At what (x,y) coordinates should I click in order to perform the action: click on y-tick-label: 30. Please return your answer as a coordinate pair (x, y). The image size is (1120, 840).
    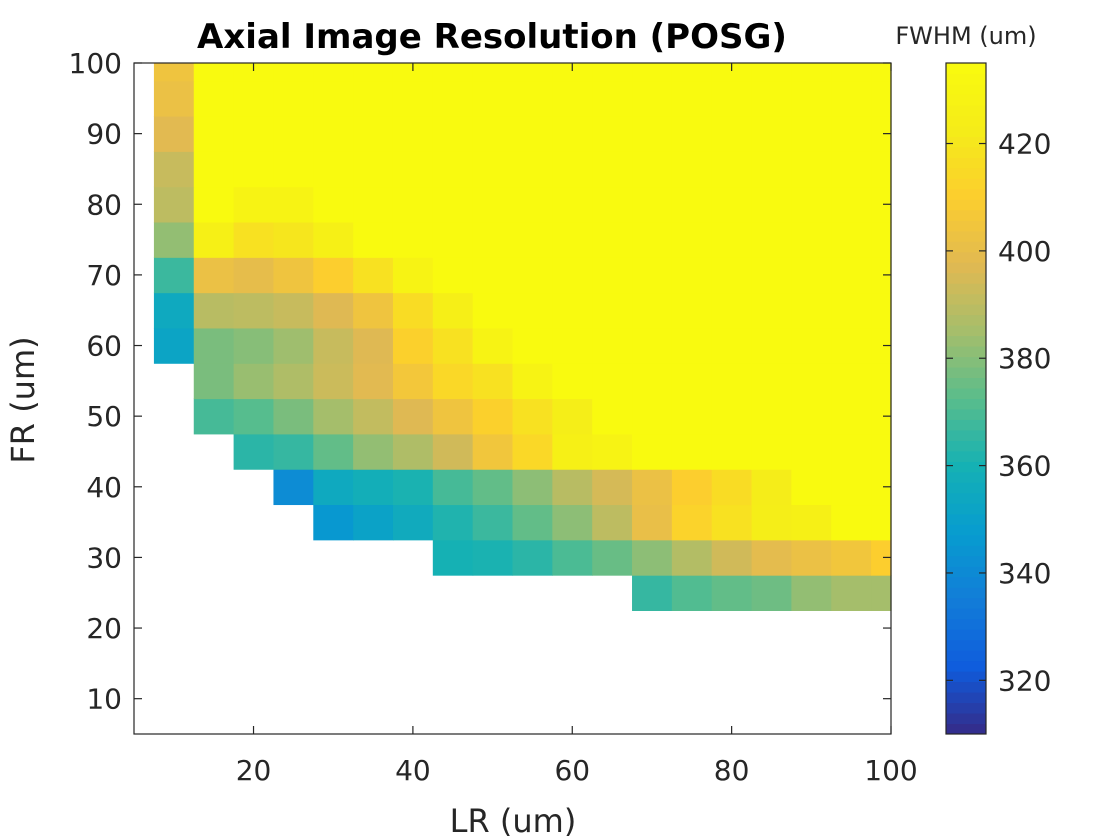
    Looking at the image, I should click on (104, 557).